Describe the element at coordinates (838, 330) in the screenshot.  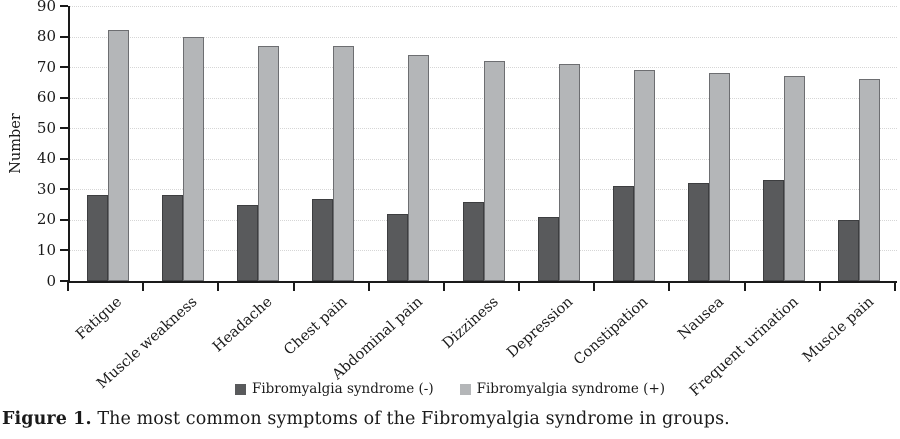
I see `x-label-muscle-pain: Muscle pain` at that location.